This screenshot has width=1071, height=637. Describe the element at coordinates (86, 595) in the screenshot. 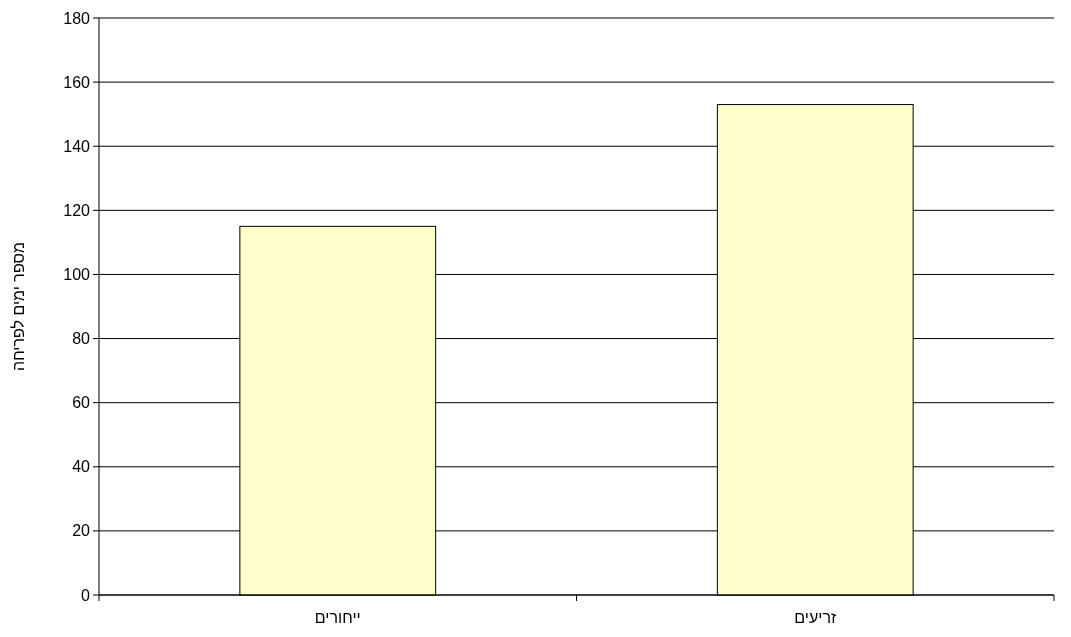

I see `y-tick-label: 0` at that location.